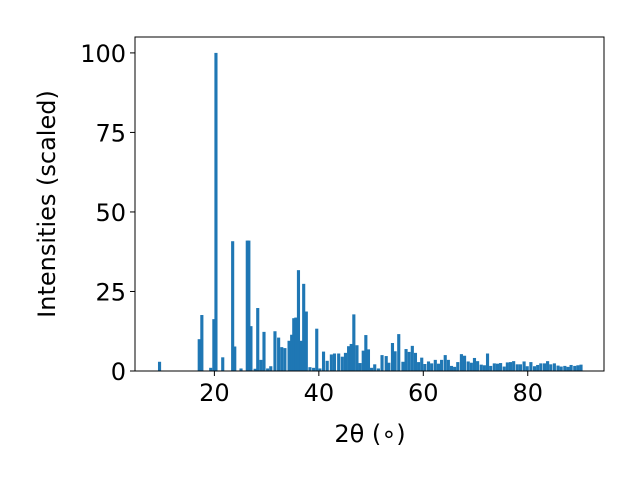 Image resolution: width=640 pixels, height=480 pixels. I want to click on x-tick-label: 60, so click(423, 393).